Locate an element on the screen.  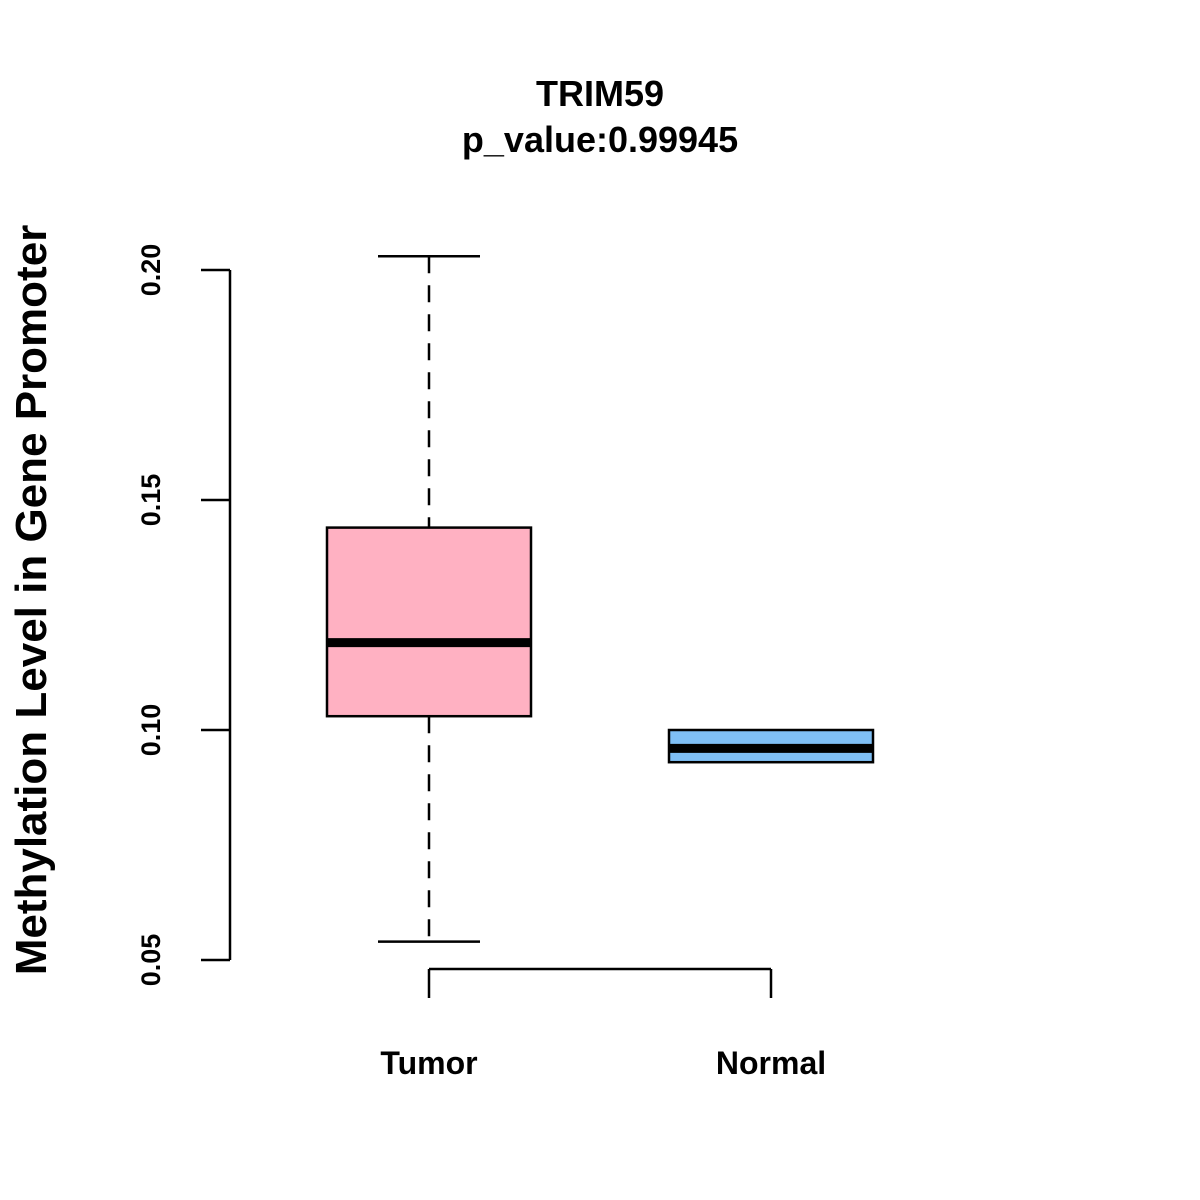
y-axis-label: Methylation Level in Gene Promoter is located at coordinates (31, 600).